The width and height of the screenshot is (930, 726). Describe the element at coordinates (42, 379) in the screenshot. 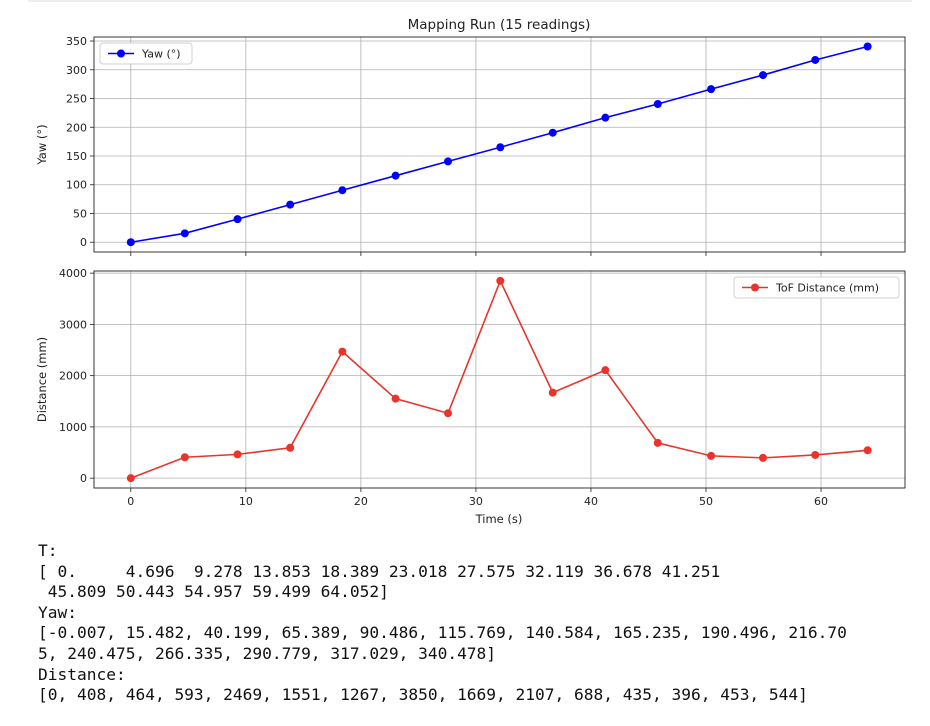

I see `y-axis-label: Distance (mm)` at that location.